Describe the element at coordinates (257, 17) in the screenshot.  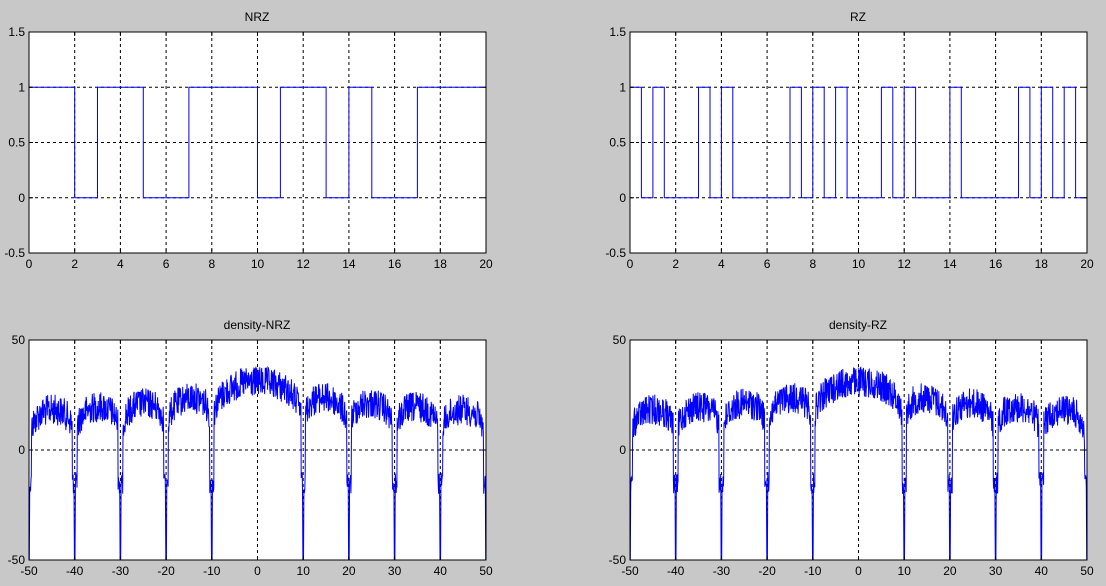
I see `subplot-title: NRZ` at that location.